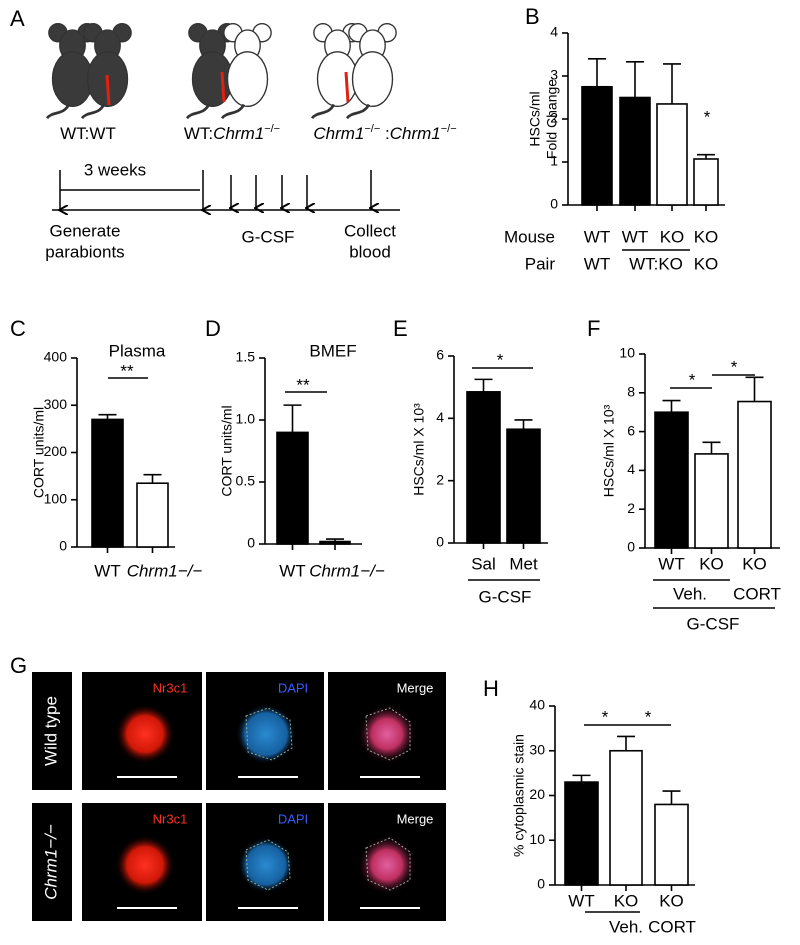 The width and height of the screenshot is (800, 945). I want to click on timeline, so click(226, 190).